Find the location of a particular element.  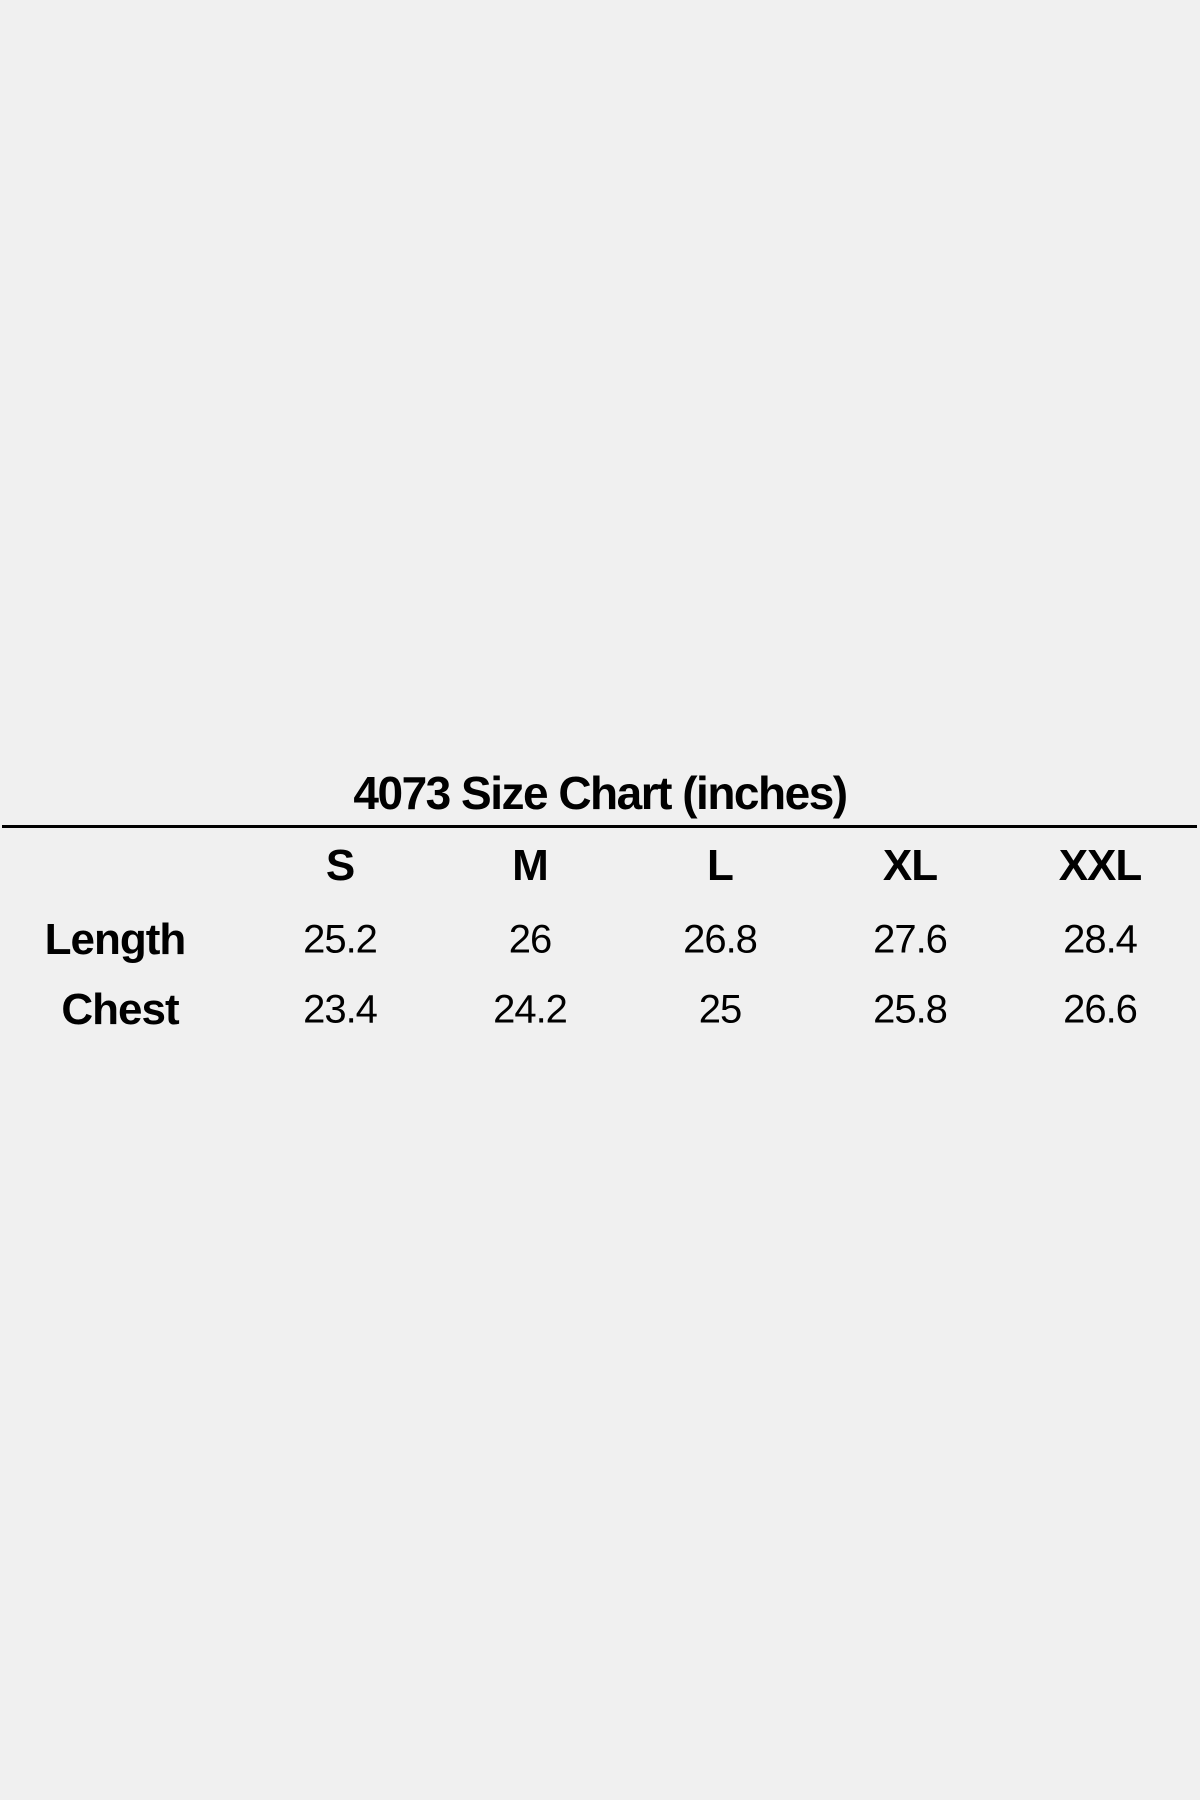

table-cell: 26.6 is located at coordinates (1100, 1009).